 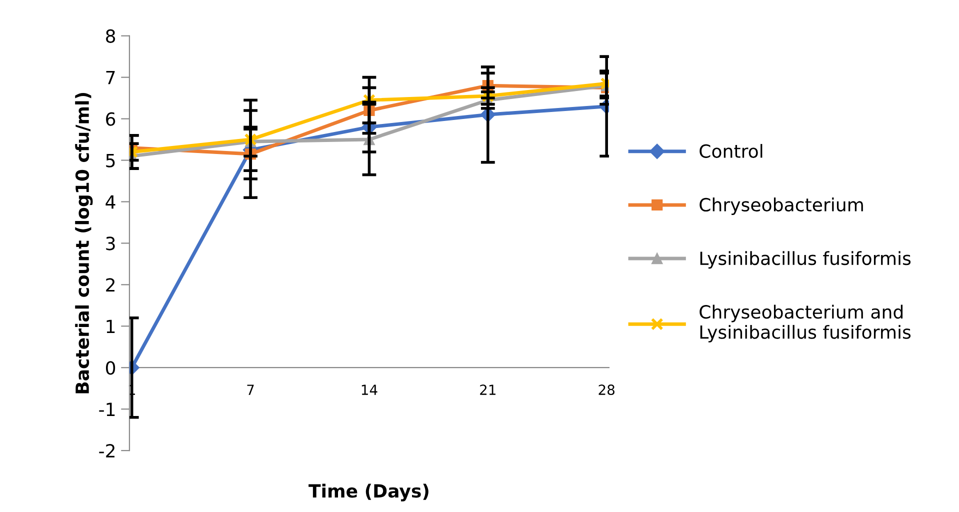 I want to click on y-tick-label: 5, so click(x=110, y=161).